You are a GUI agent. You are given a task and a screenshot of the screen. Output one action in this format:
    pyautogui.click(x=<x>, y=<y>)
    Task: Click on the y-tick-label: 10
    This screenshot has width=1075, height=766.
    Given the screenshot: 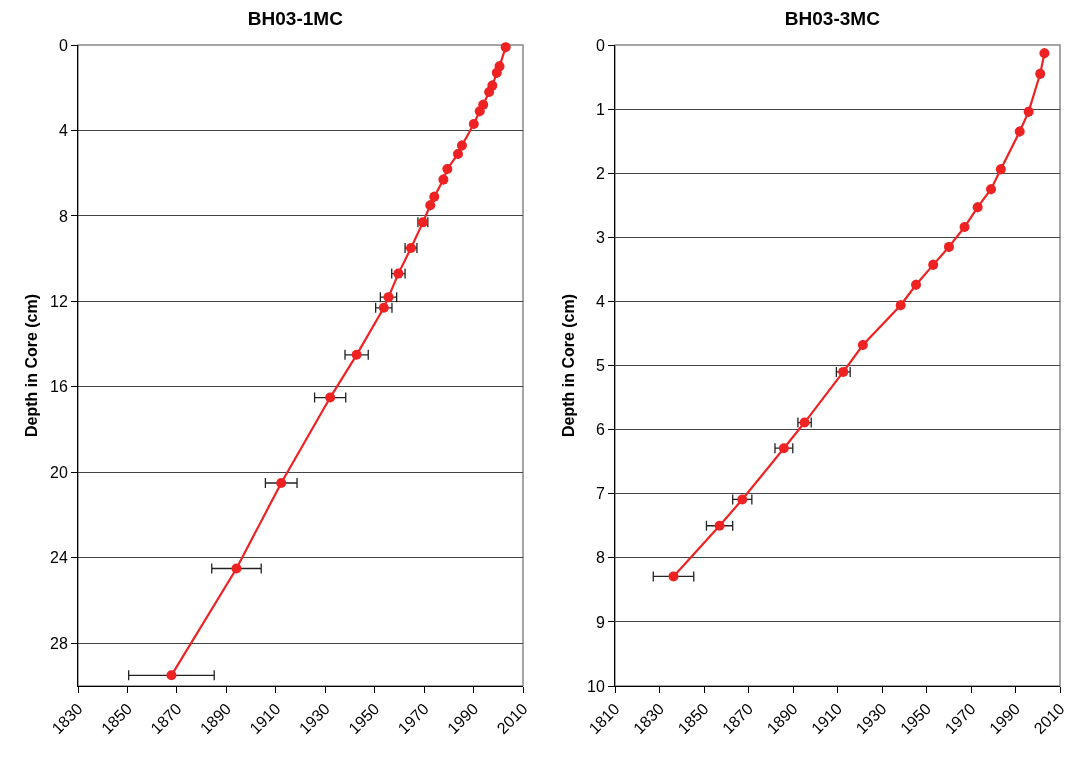 What is the action you would take?
    pyautogui.click(x=596, y=686)
    